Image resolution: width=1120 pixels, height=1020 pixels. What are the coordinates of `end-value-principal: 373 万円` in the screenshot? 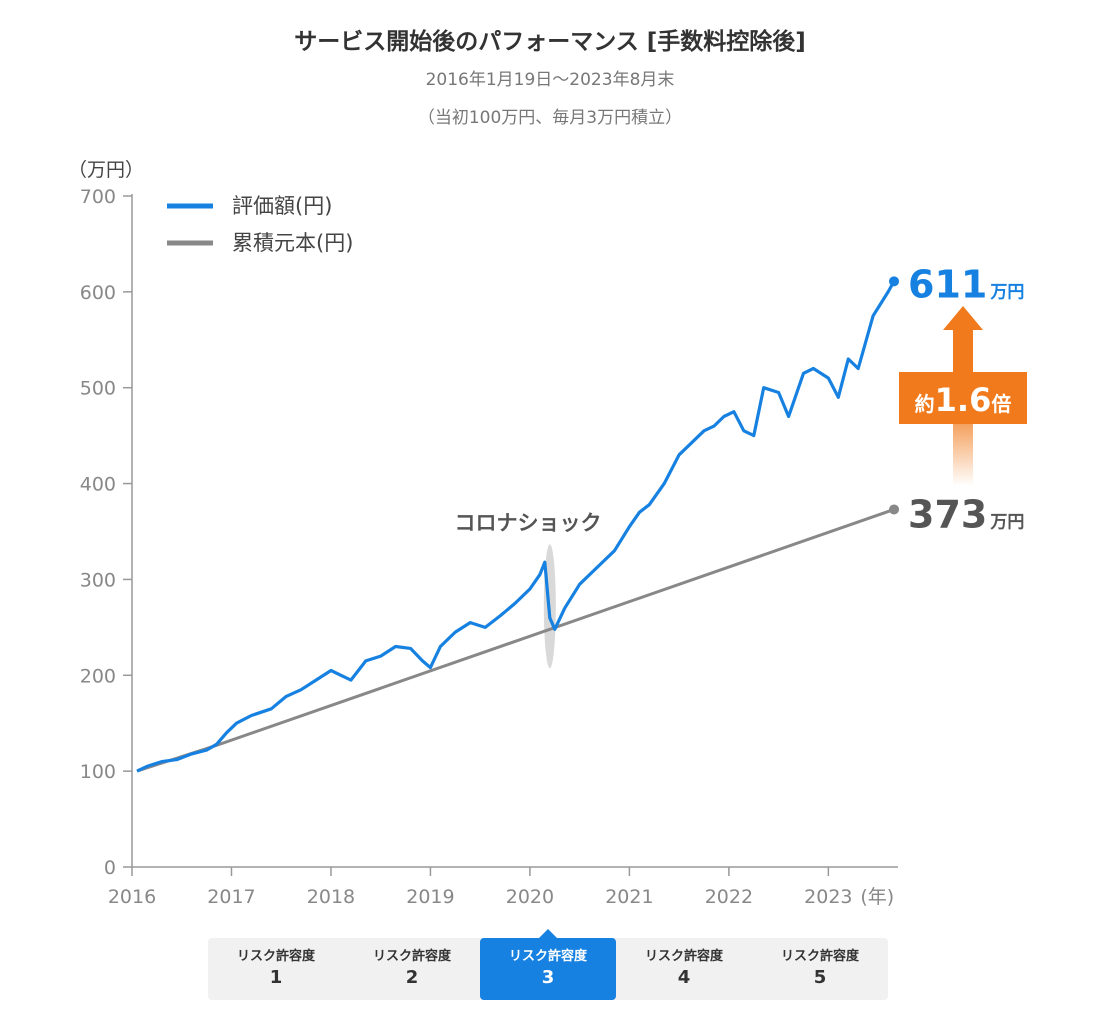 It's located at (966, 514).